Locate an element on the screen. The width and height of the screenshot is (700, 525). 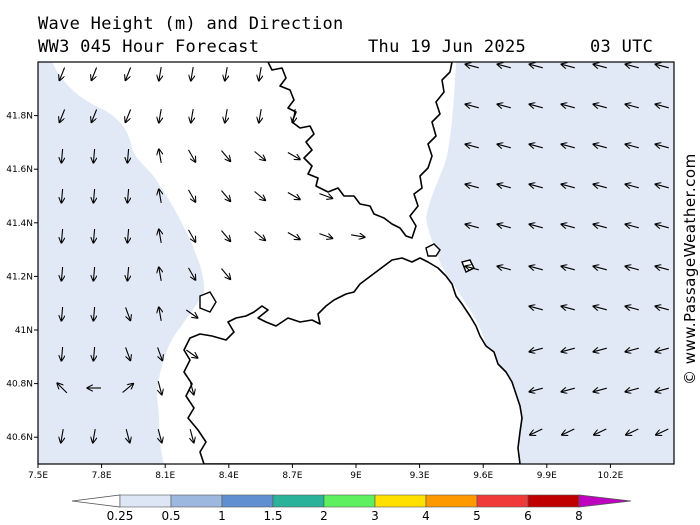
x-tick-label: 8.7E is located at coordinates (292, 476).